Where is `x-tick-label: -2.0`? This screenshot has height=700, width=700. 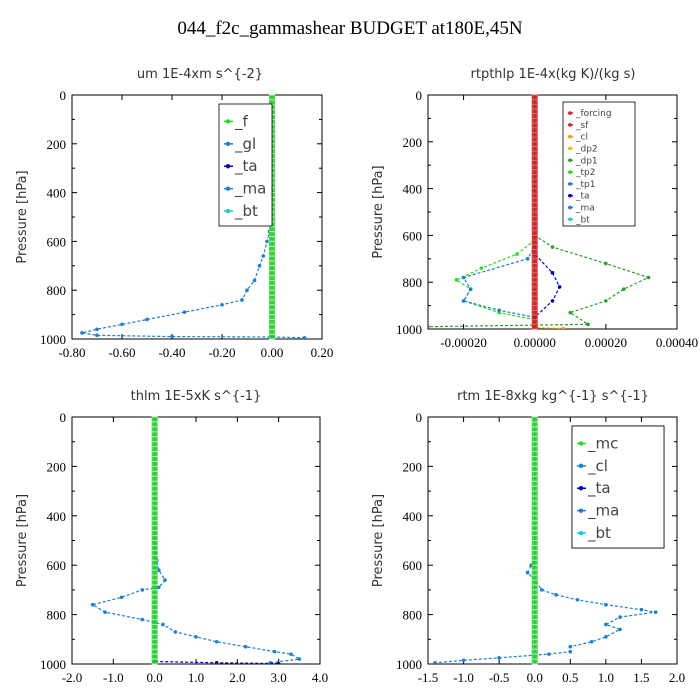
x-tick-label: -2.0 is located at coordinates (72, 677).